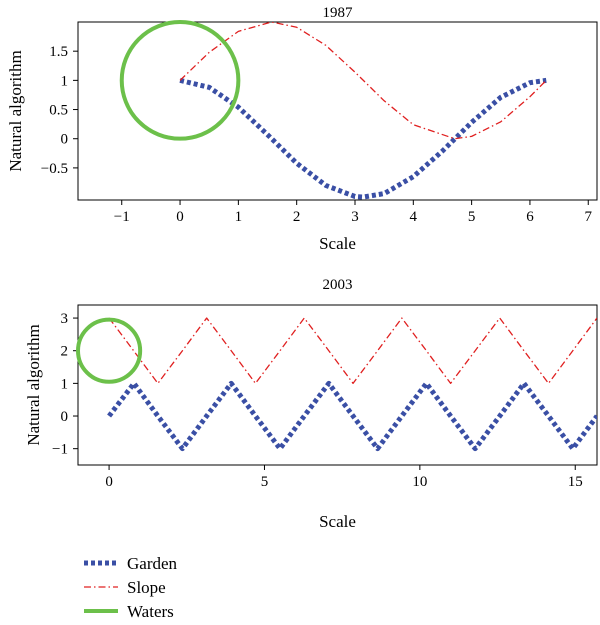  I want to click on x-tick-label: 2, so click(297, 217).